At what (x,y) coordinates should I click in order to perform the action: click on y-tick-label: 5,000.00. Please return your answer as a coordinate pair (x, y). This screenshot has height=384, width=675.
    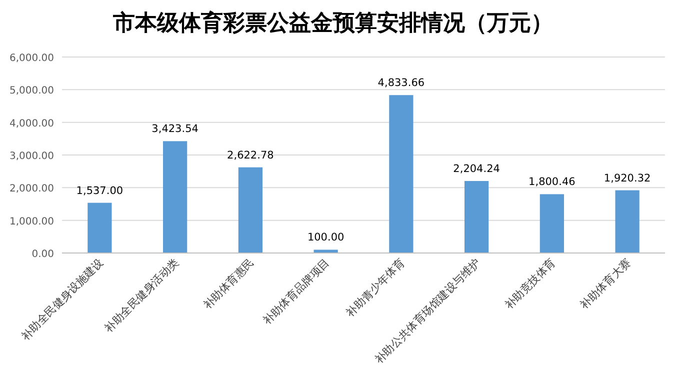
    Looking at the image, I should click on (31, 91).